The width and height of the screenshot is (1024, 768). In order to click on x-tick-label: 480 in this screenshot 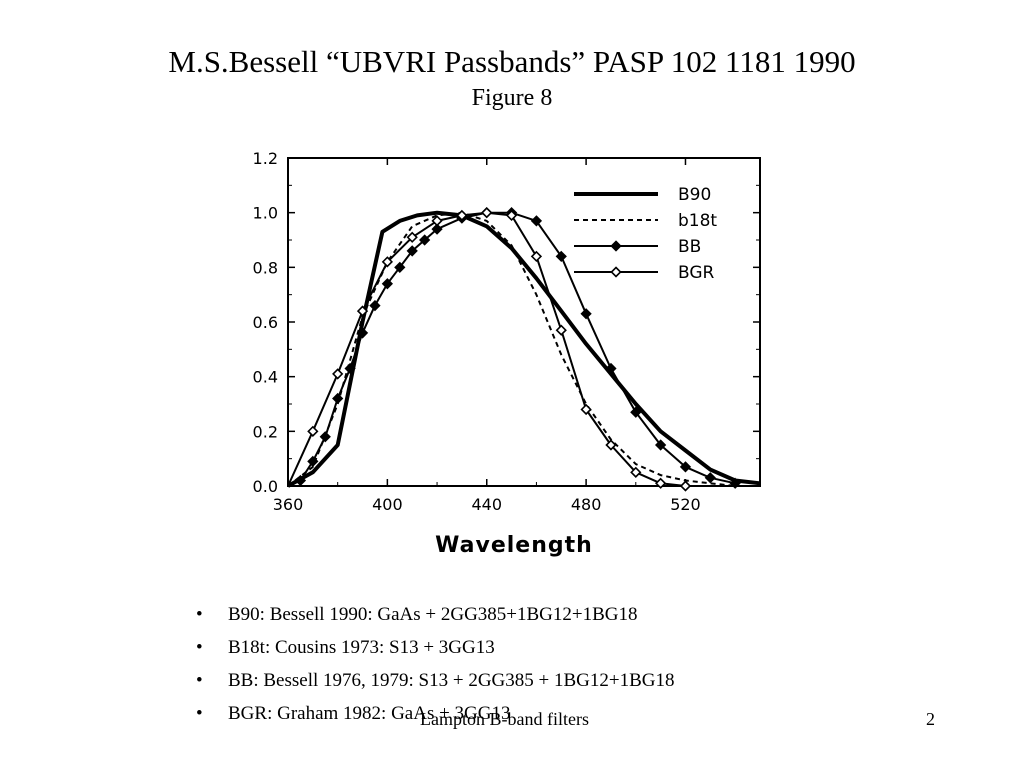, I will do `click(586, 504)`.